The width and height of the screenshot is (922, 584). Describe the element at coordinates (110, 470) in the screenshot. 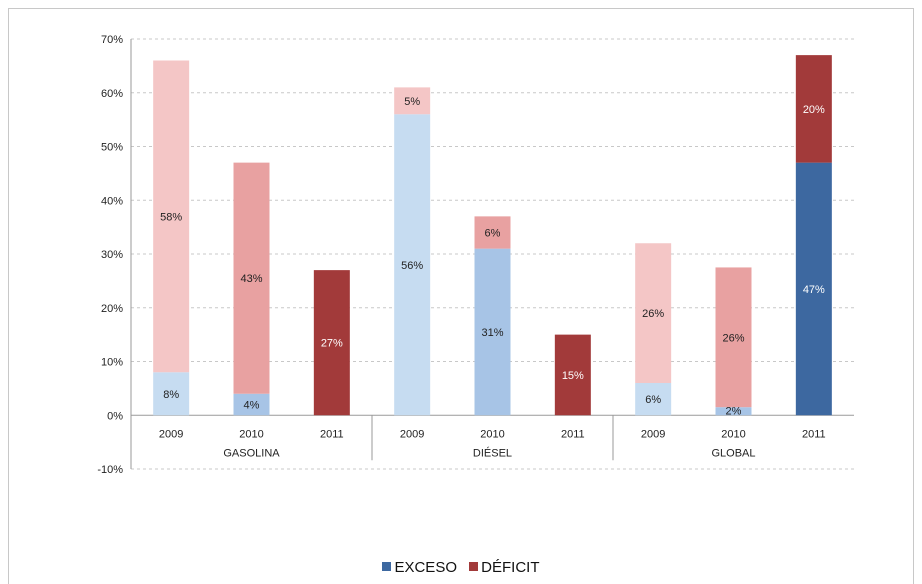

I see `y-tick-label: -10%` at that location.